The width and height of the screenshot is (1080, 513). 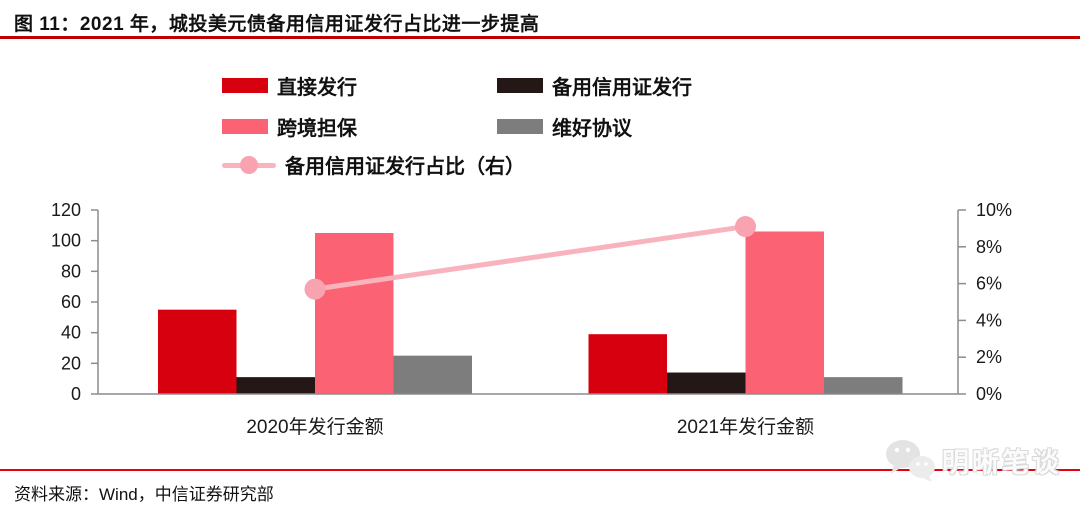 I want to click on legend-label-sblc-ratio: 备用信用证发行占比（右）, so click(x=405, y=167).